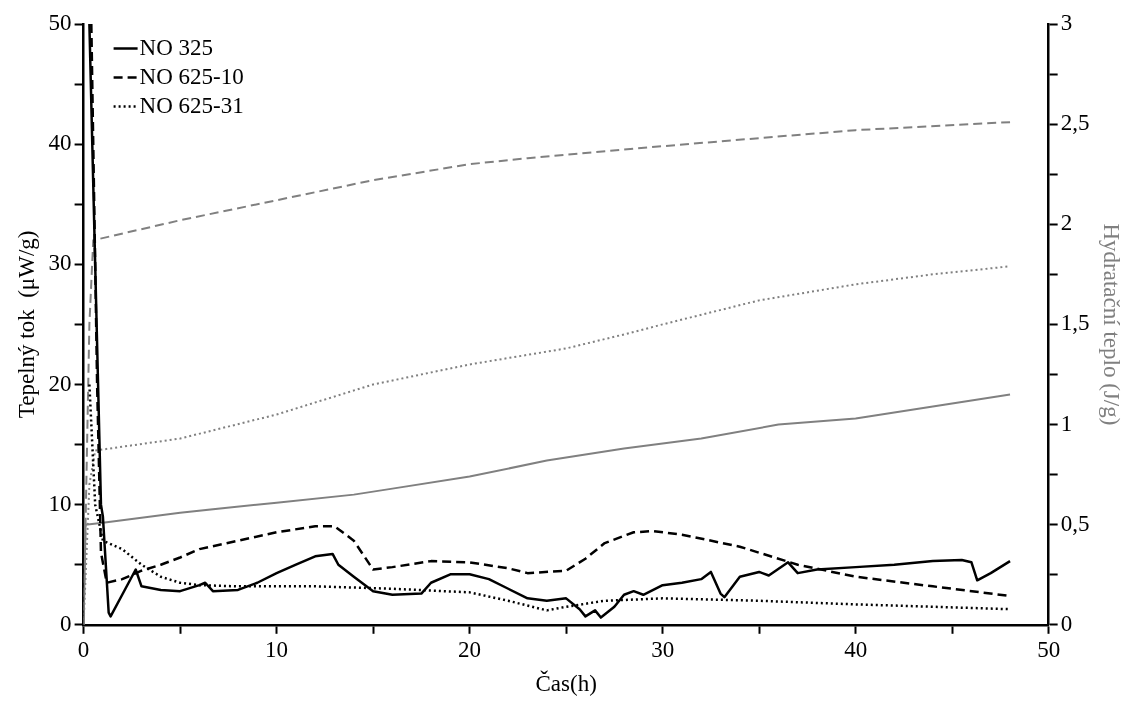  I want to click on x-tick-label: 30, so click(663, 649).